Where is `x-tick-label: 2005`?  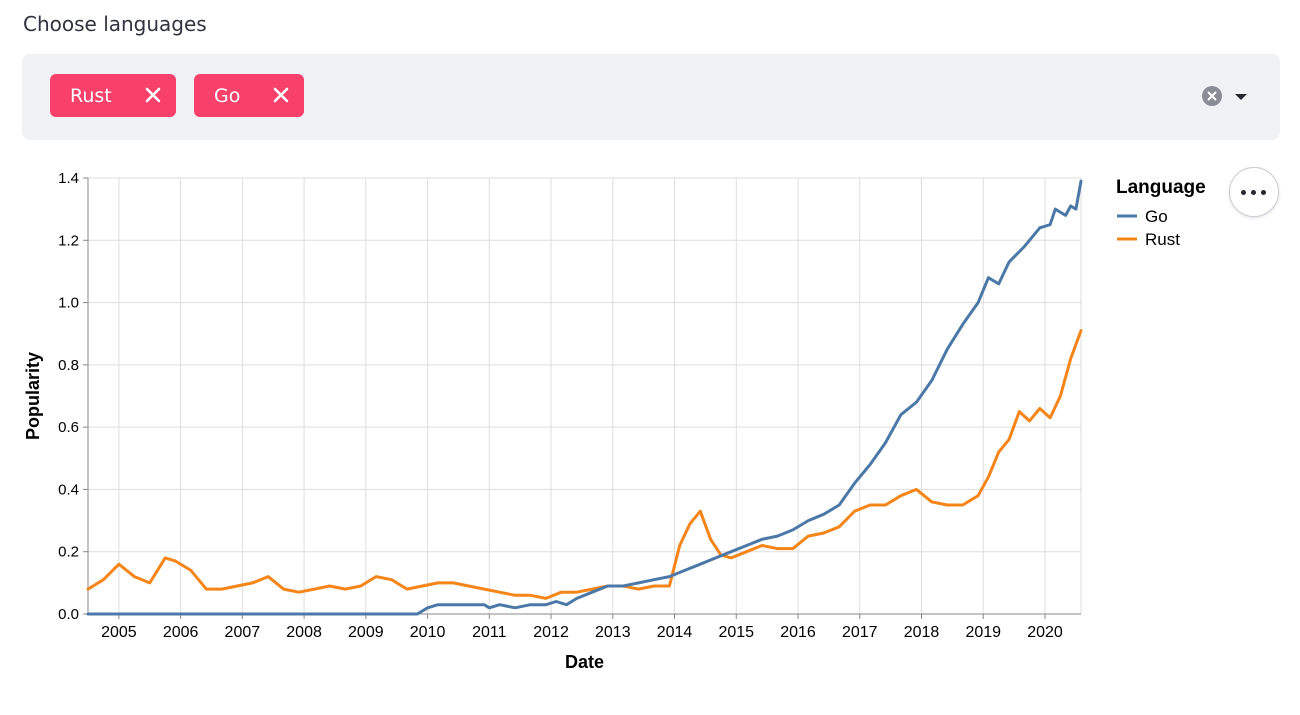
x-tick-label: 2005 is located at coordinates (119, 632).